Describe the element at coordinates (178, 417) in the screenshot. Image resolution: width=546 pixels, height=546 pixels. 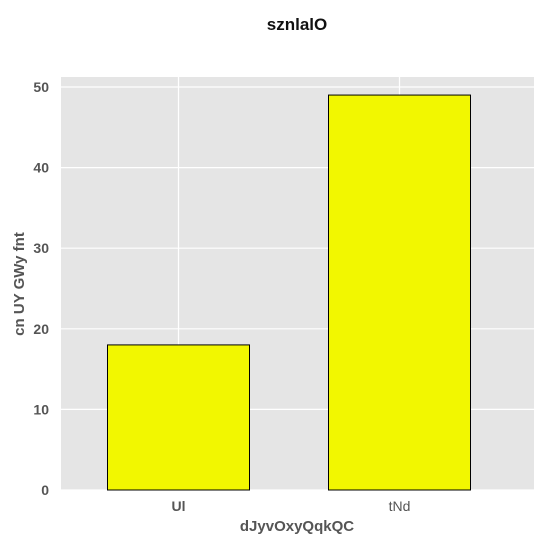
I see `bar-Ul` at that location.